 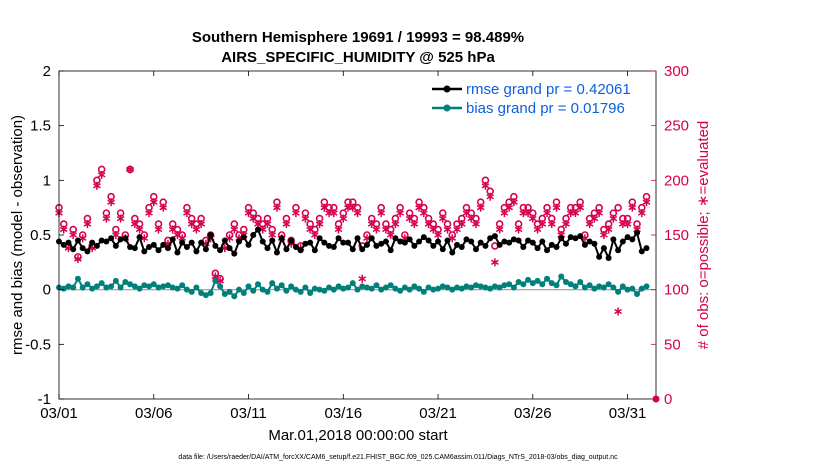 What do you see at coordinates (672, 344) in the screenshot?
I see `y-right-tick-label: 50` at bounding box center [672, 344].